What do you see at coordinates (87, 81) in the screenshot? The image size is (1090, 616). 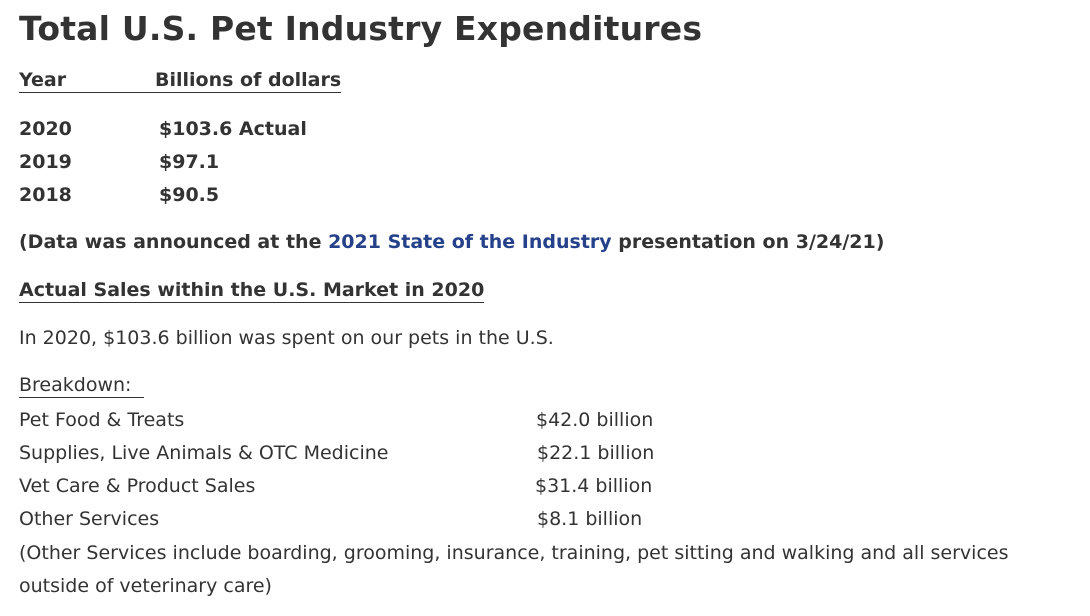 I see `header-year: Year` at bounding box center [87, 81].